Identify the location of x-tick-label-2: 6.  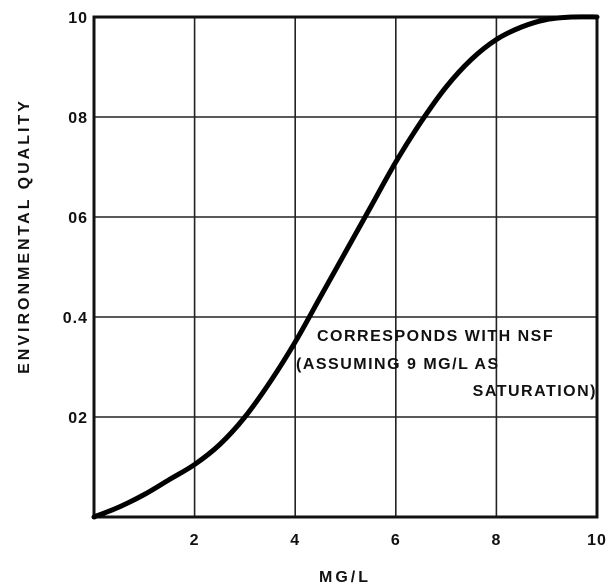
(396, 540).